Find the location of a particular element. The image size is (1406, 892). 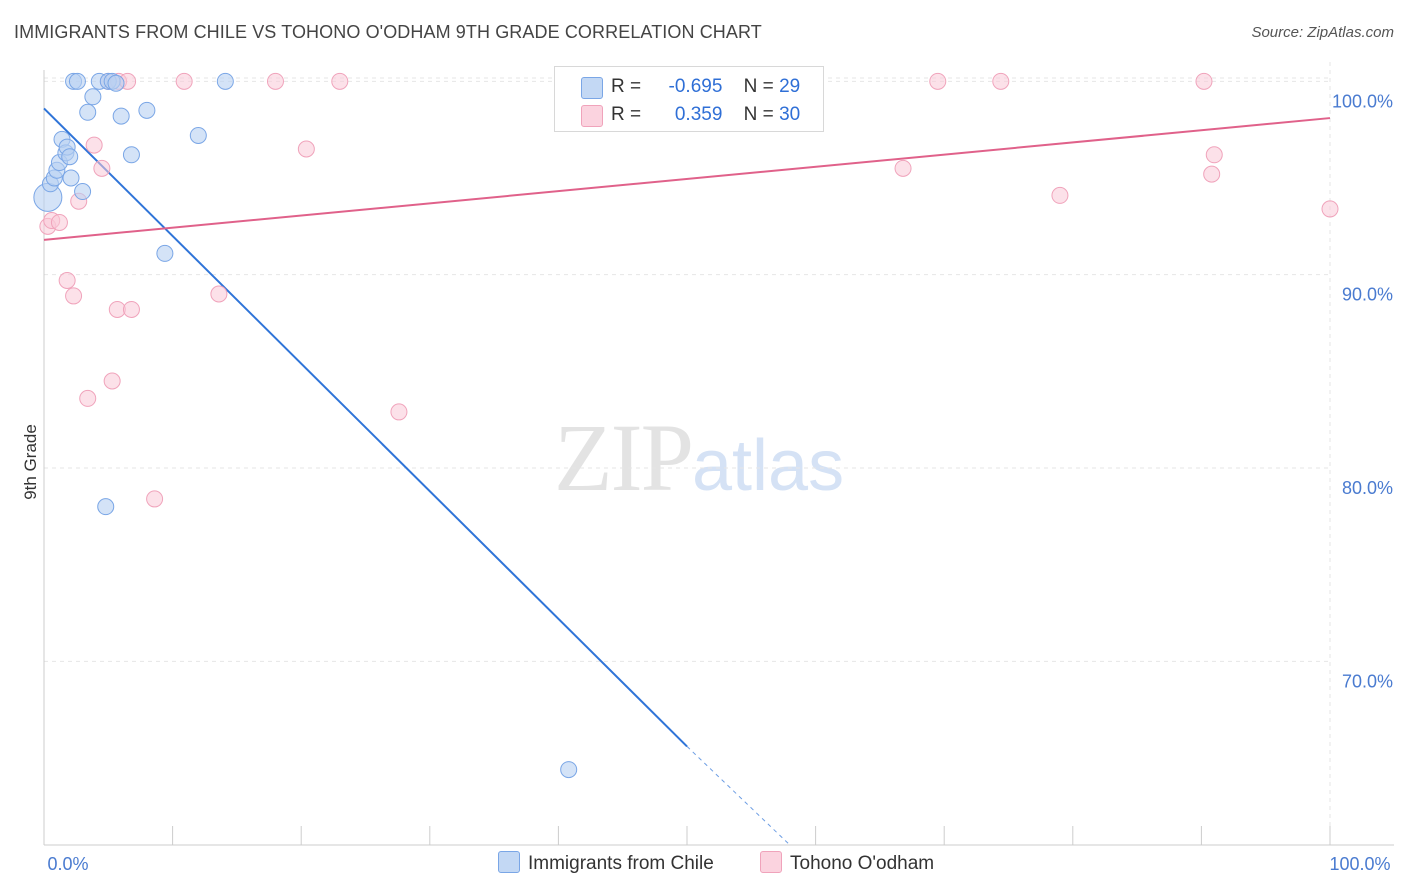

y-tick-label: 90.0% is located at coordinates (1367, 295).